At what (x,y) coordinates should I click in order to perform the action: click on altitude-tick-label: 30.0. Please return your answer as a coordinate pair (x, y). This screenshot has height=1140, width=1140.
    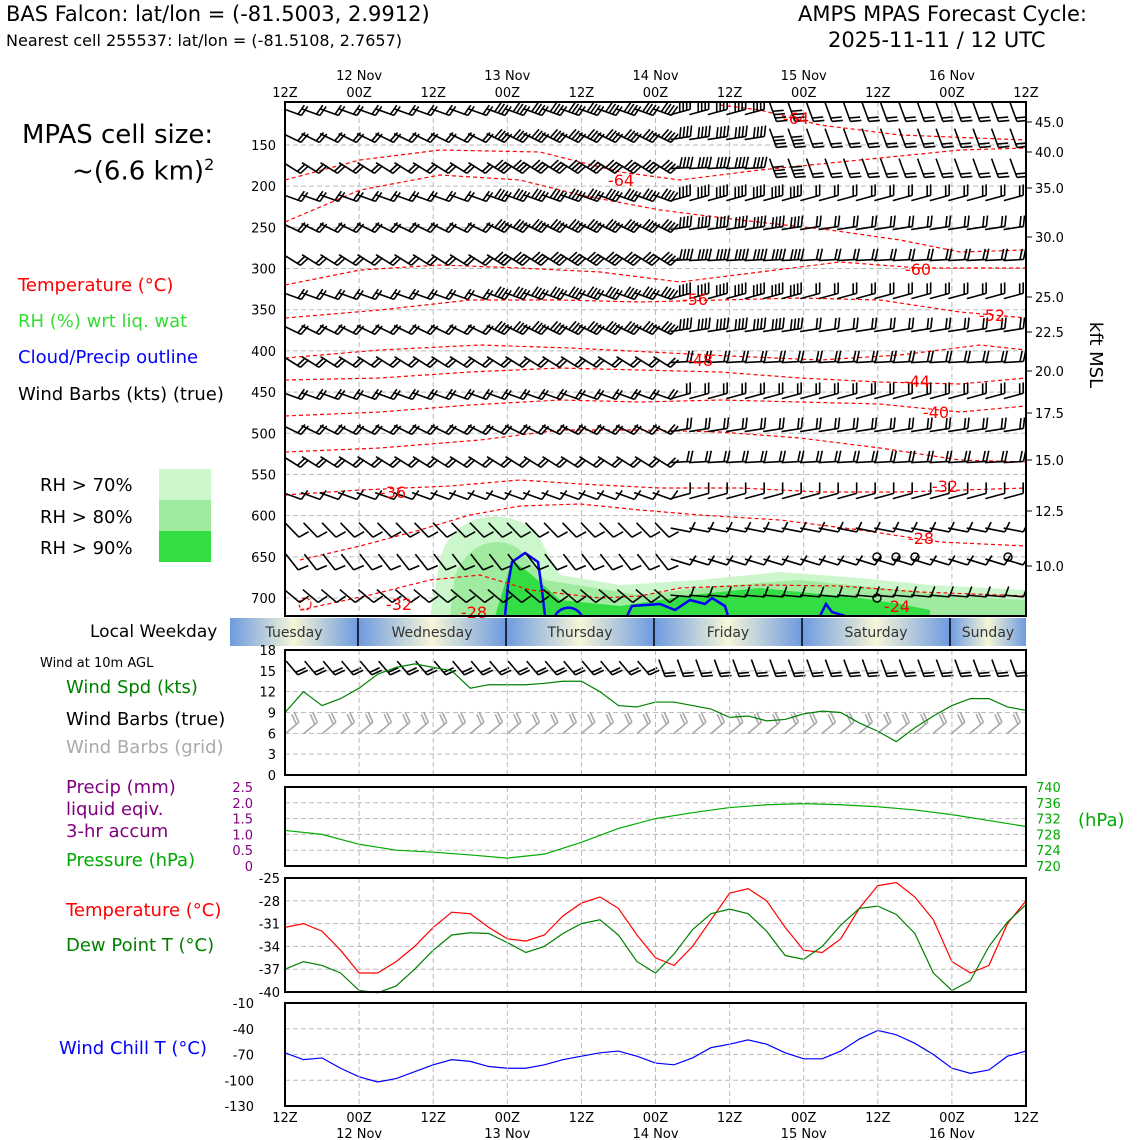
    Looking at the image, I should click on (1049, 238).